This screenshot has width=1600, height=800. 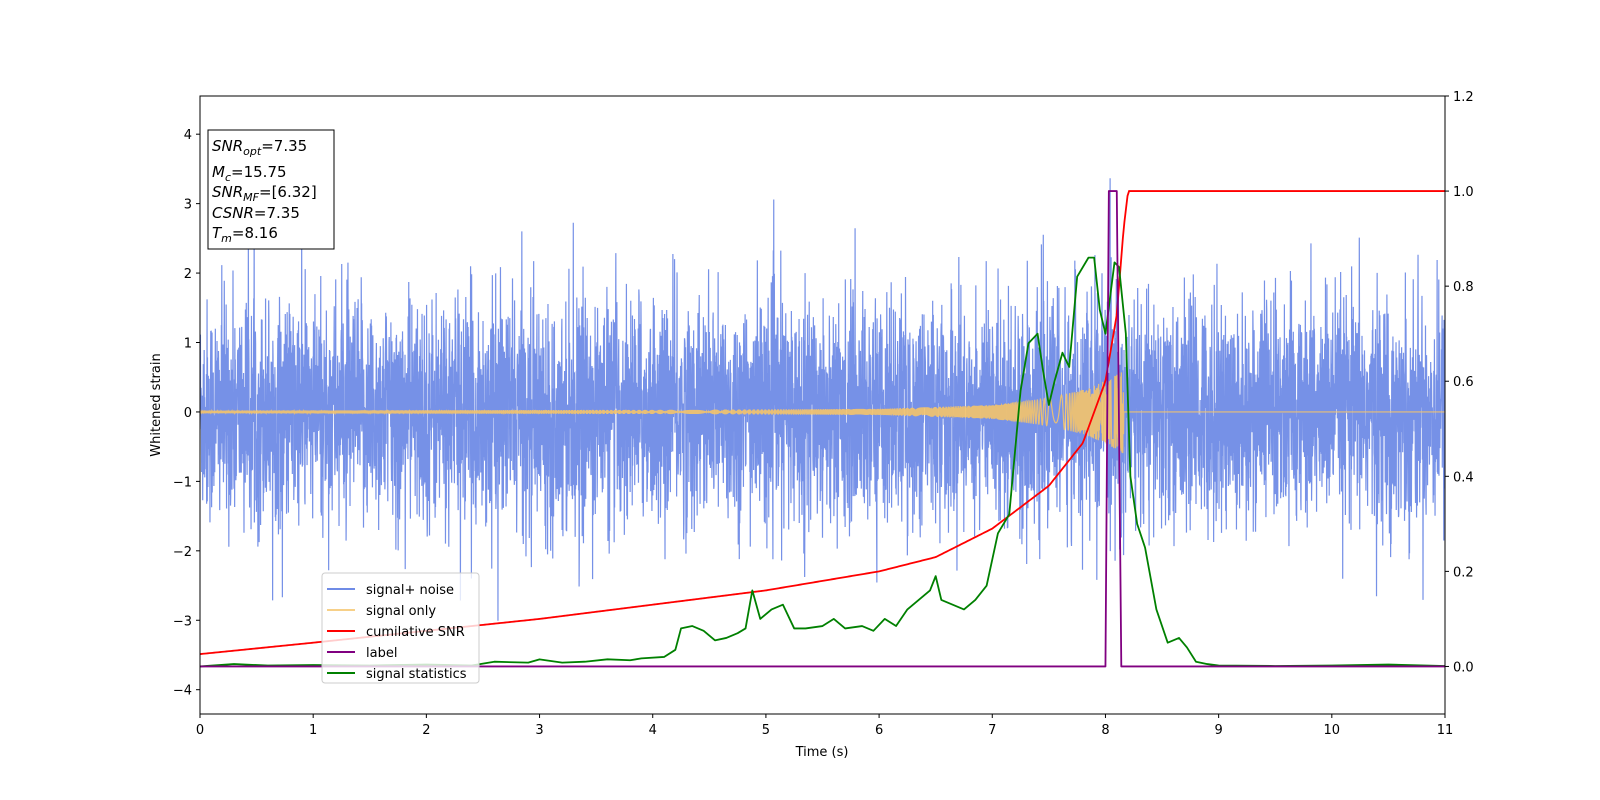 What do you see at coordinates (156, 404) in the screenshot?
I see `y-axis-label: Whitened strain` at bounding box center [156, 404].